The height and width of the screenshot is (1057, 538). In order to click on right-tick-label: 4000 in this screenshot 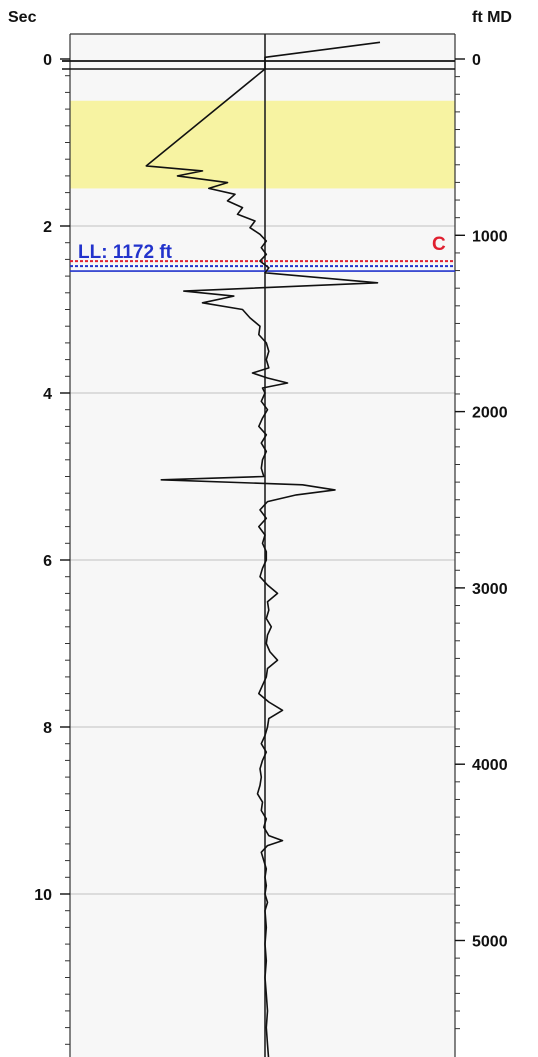, I will do `click(490, 765)`.